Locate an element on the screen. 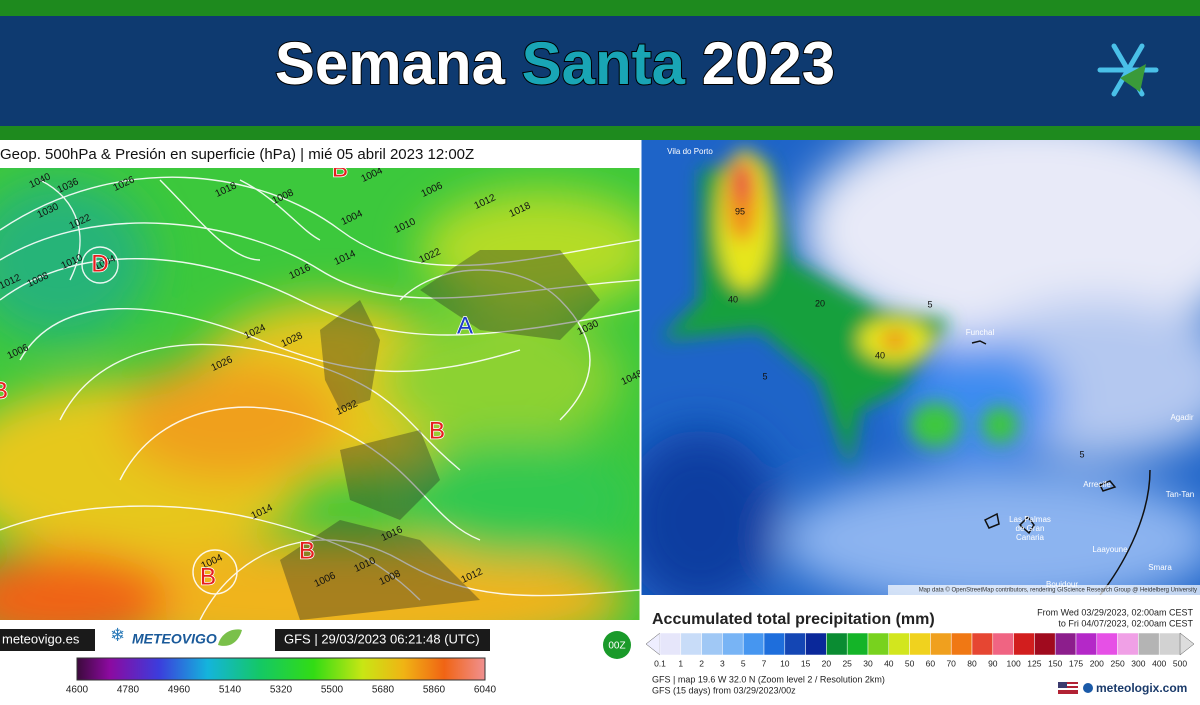 The height and width of the screenshot is (705, 1200). run-label: GFS | 29/03/2023 06:21:48 (UTC) is located at coordinates (382, 638).